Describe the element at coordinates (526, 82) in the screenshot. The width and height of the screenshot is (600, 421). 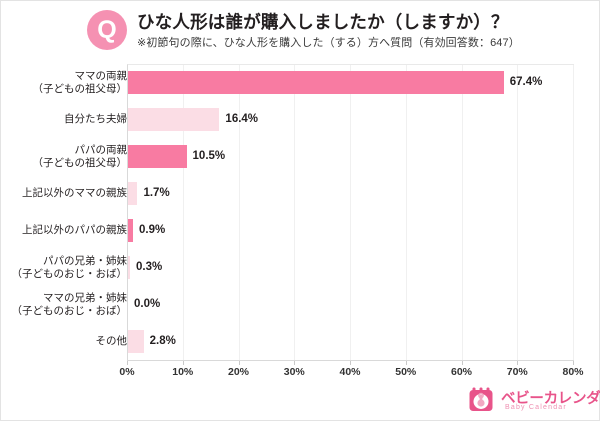
I see `bar-value-label: 67.4%` at that location.